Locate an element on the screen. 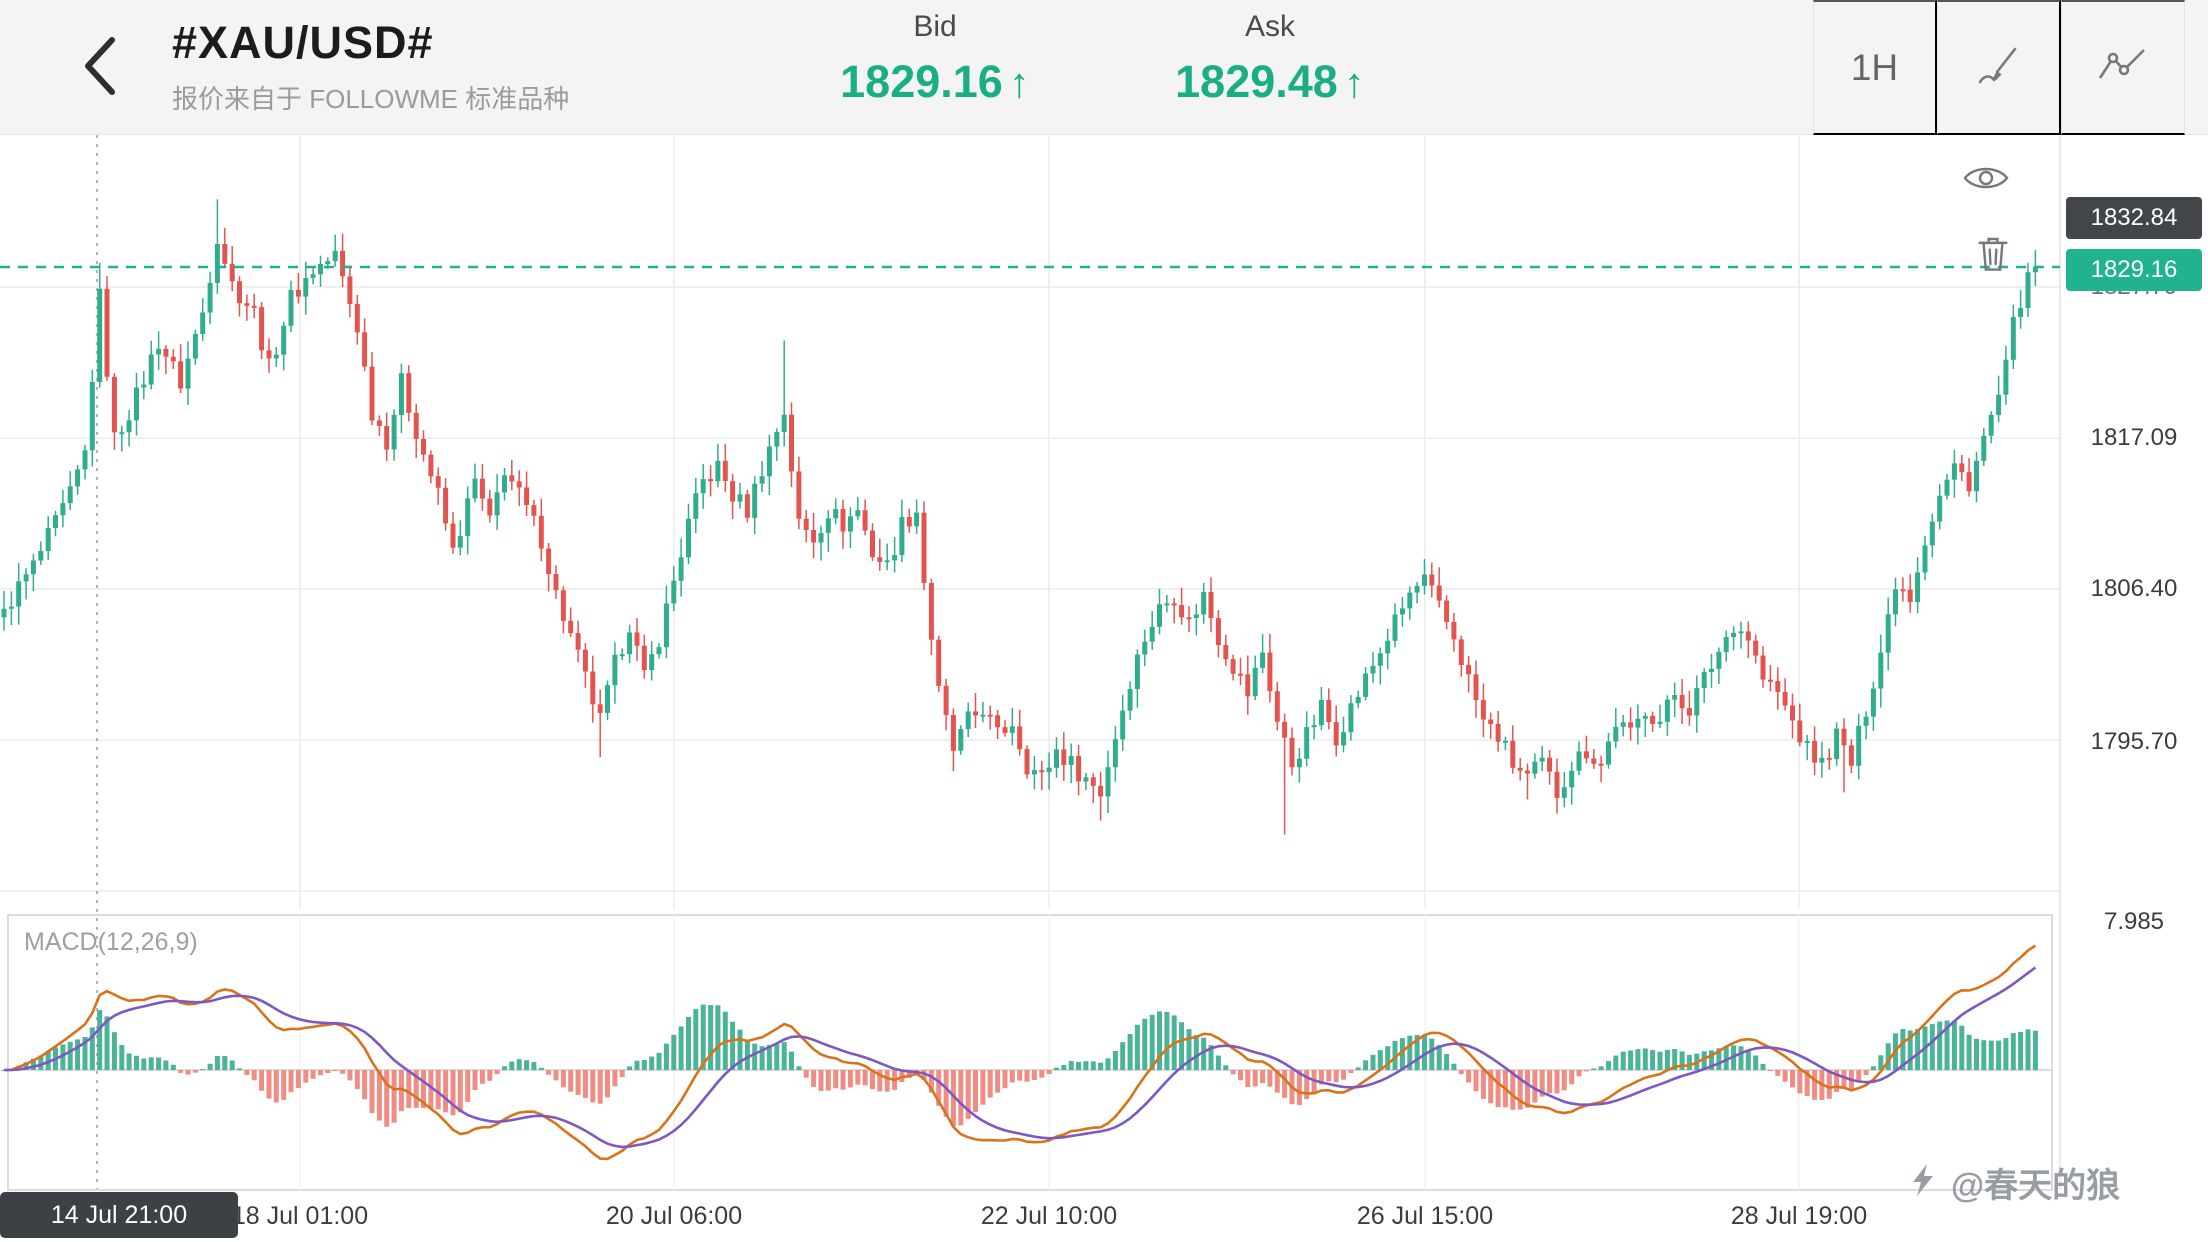 The height and width of the screenshot is (1242, 2208). watermark: @春天的狼 is located at coordinates (2012, 1182).